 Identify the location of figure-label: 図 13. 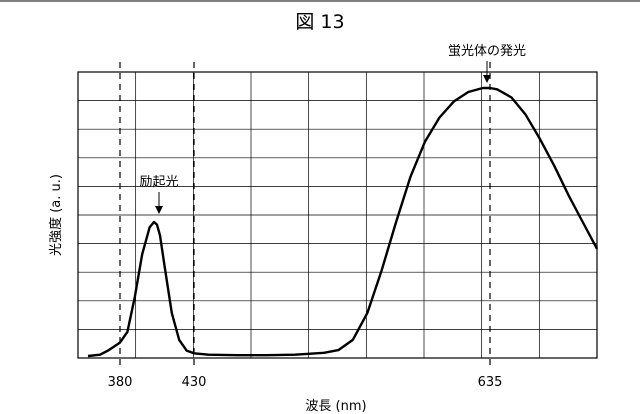
(319, 22).